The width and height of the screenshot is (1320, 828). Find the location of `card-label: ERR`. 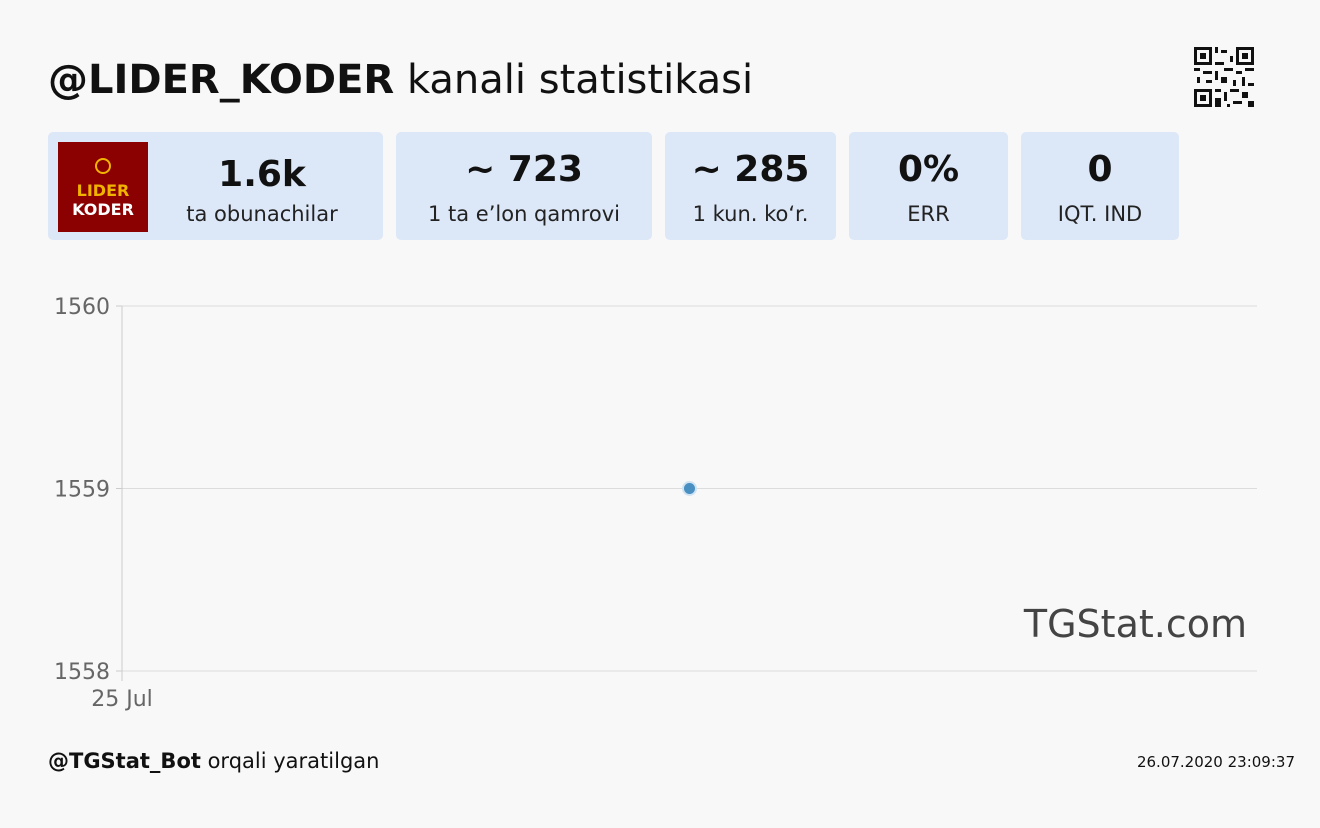

card-label: ERR is located at coordinates (928, 214).